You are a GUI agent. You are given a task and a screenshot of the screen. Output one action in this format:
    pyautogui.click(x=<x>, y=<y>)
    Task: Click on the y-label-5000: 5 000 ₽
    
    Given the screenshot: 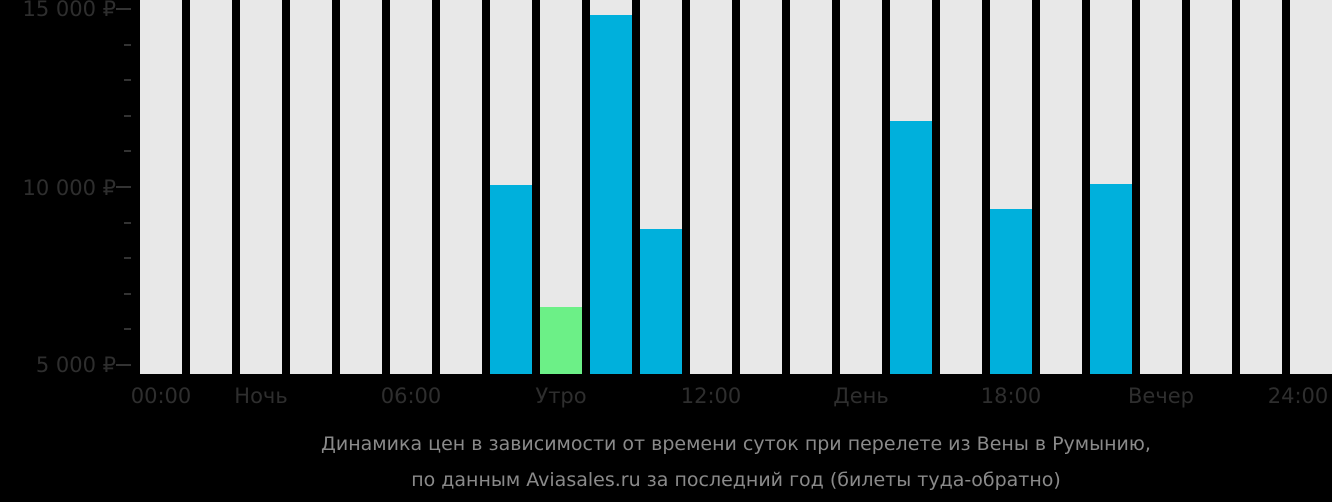 What is the action you would take?
    pyautogui.click(x=75, y=365)
    